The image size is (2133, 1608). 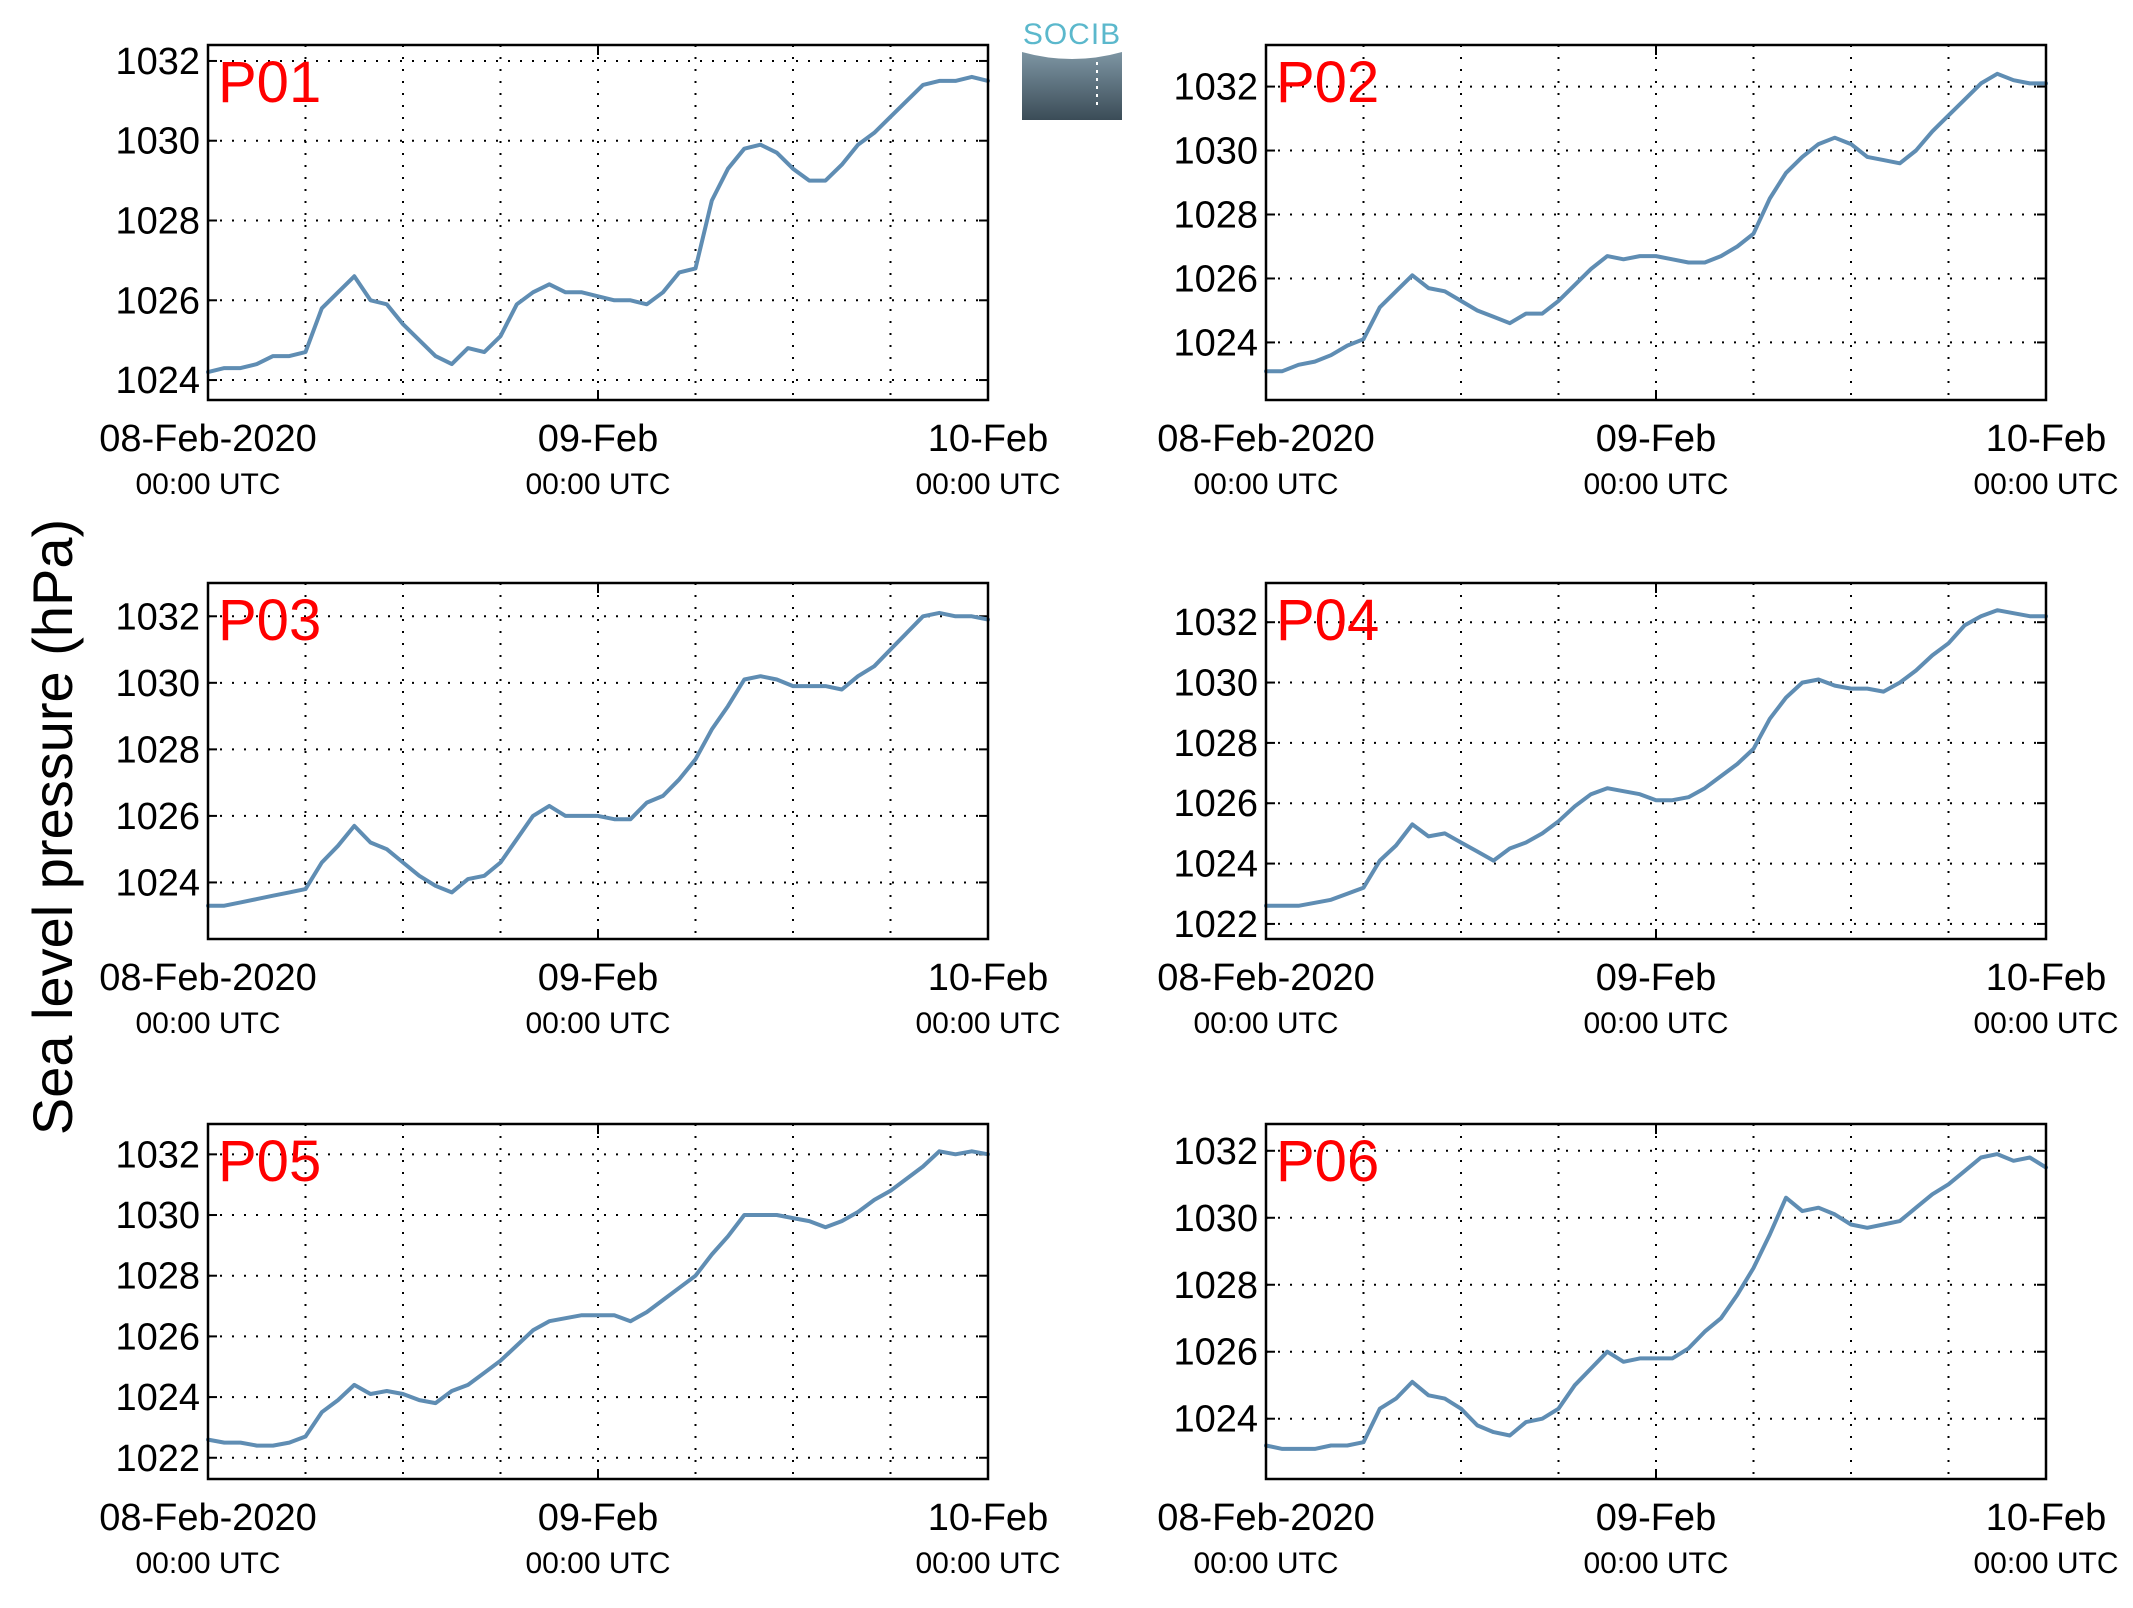 I want to click on series-line-p06, so click(x=1656, y=1301).